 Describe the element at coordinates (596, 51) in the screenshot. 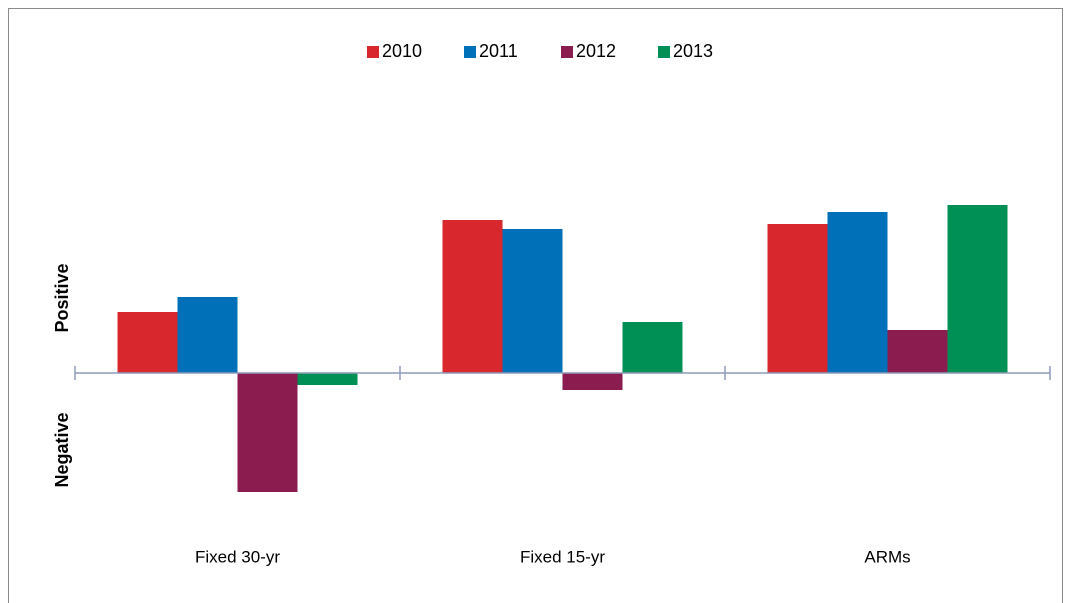

I see `legend-label: 2012` at that location.